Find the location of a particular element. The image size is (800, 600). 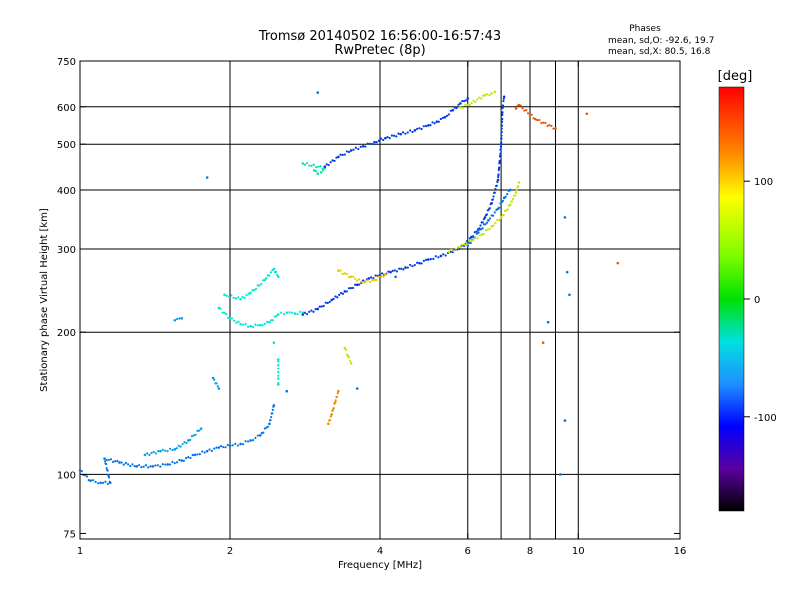

colorbar-tick-label: -100 is located at coordinates (765, 418).